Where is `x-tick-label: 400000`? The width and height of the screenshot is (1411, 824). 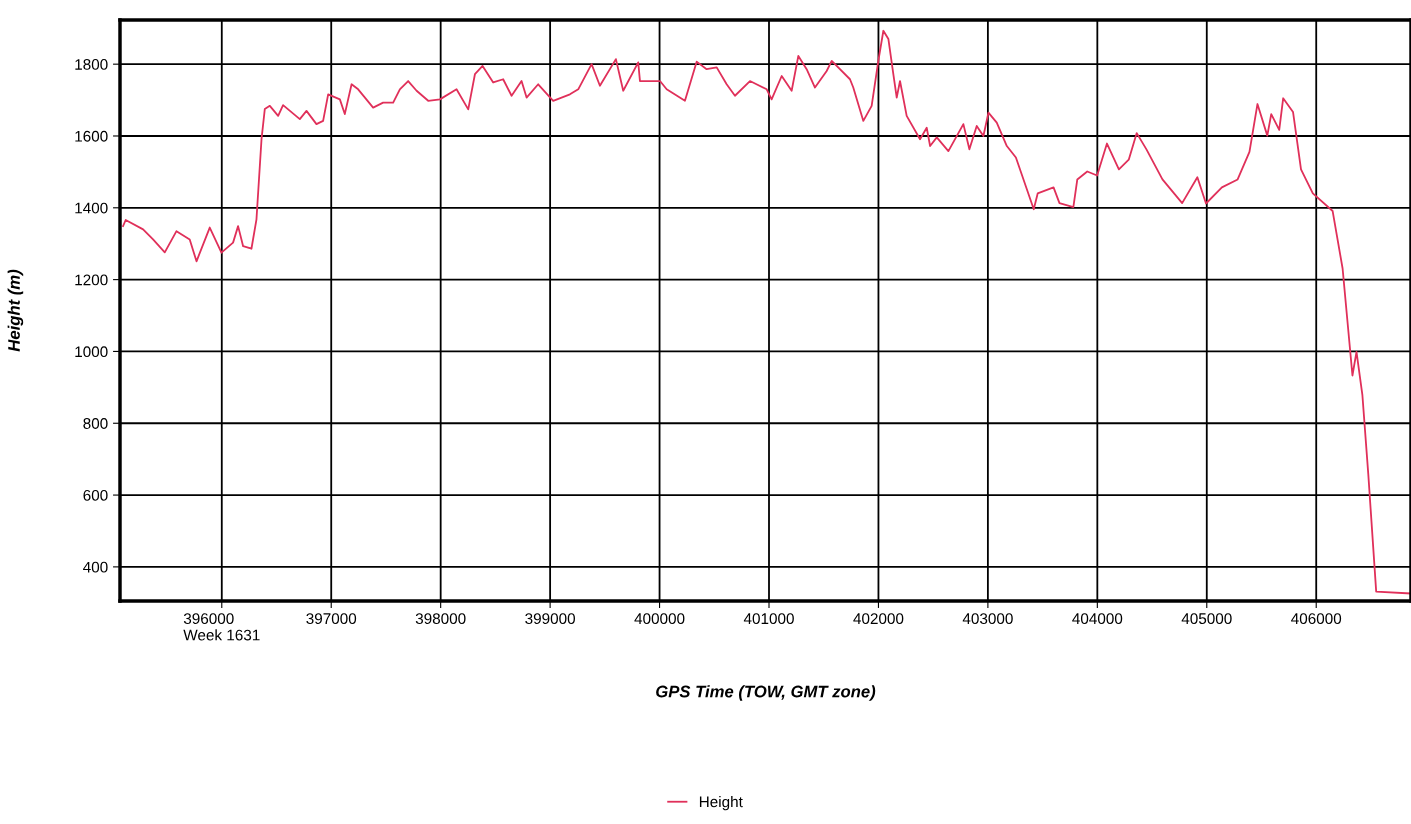 x-tick-label: 400000 is located at coordinates (659, 619).